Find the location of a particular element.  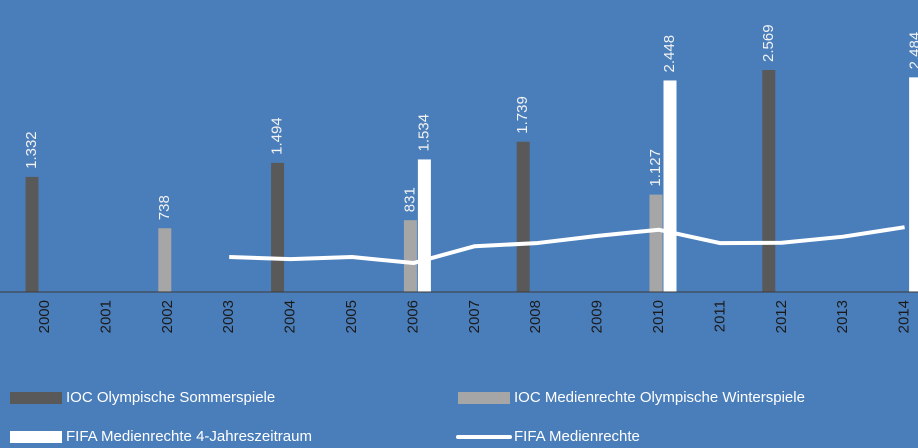

data-label: 738 is located at coordinates (164, 207).